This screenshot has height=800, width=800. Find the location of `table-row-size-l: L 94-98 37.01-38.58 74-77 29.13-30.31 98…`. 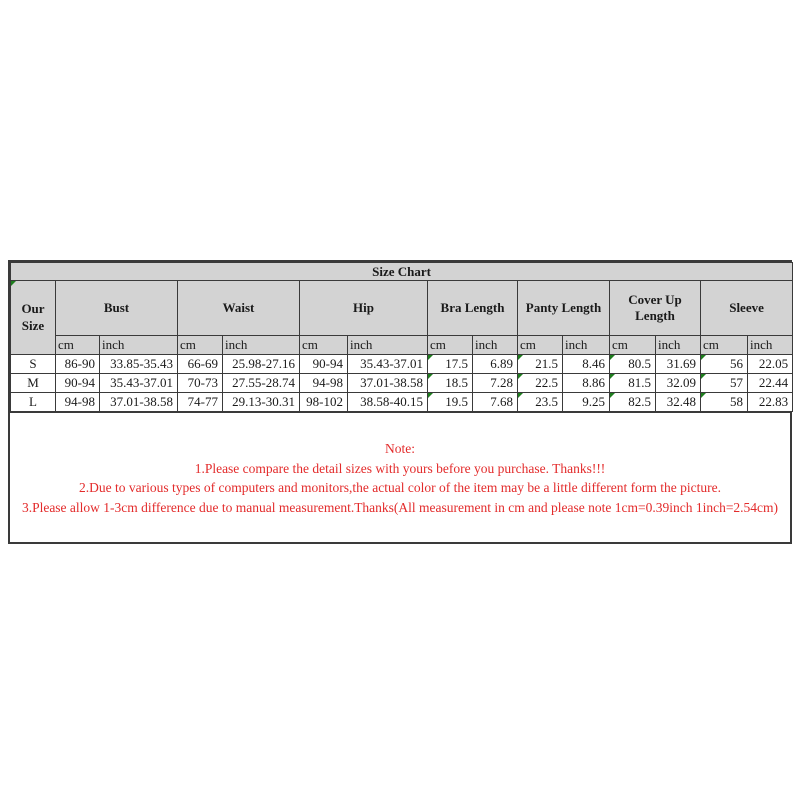

table-row-size-l: L 94-98 37.01-38.58 74-77 29.13-30.31 98… is located at coordinates (402, 402).